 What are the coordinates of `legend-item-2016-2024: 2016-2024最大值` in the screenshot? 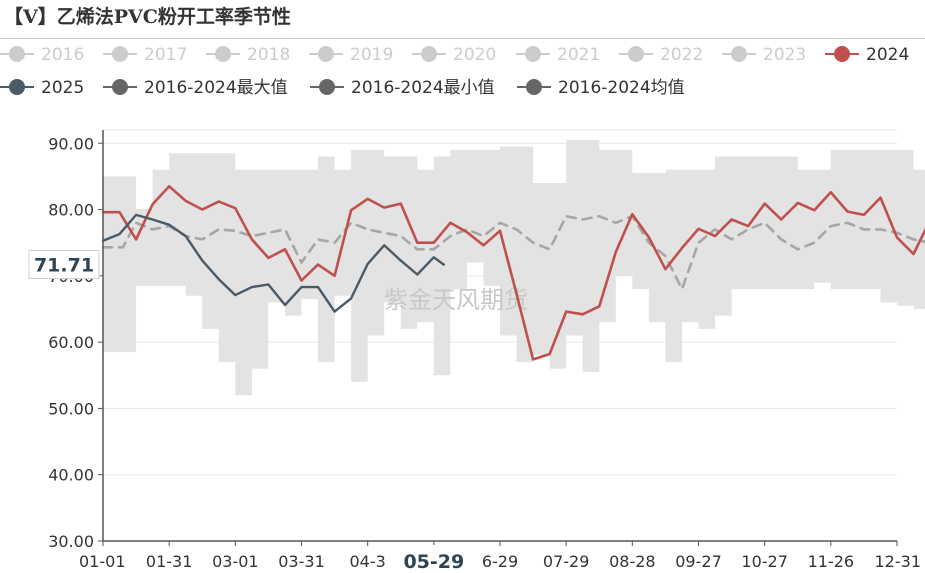 It's located at (195, 88).